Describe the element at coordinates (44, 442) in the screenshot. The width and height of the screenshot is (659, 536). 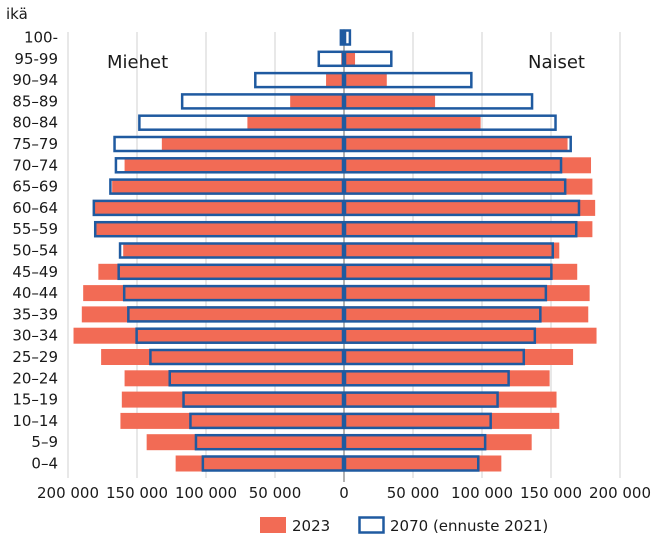
I see `y-tick-label-1: 5–9` at that location.